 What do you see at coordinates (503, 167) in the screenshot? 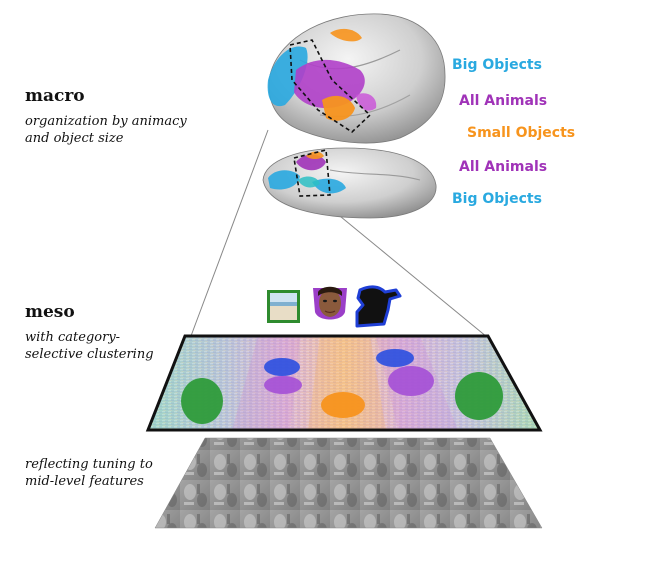
I see `label-all-animals-bottom: All Animals` at bounding box center [503, 167].